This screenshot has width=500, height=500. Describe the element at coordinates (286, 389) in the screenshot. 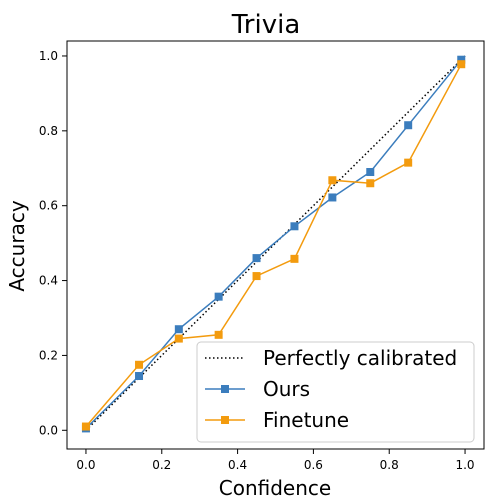

I see `legend-label-ours: Ours` at that location.